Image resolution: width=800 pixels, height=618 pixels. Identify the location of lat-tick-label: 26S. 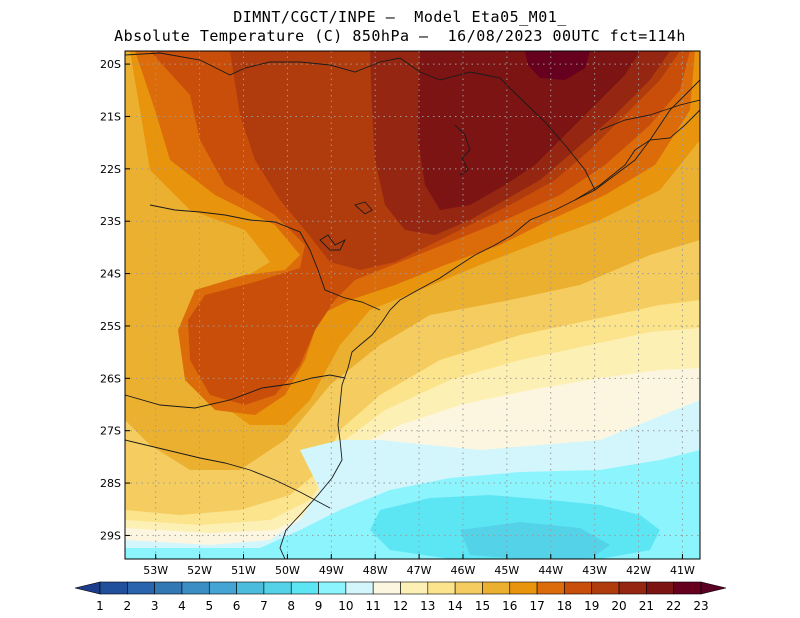
(110, 378).